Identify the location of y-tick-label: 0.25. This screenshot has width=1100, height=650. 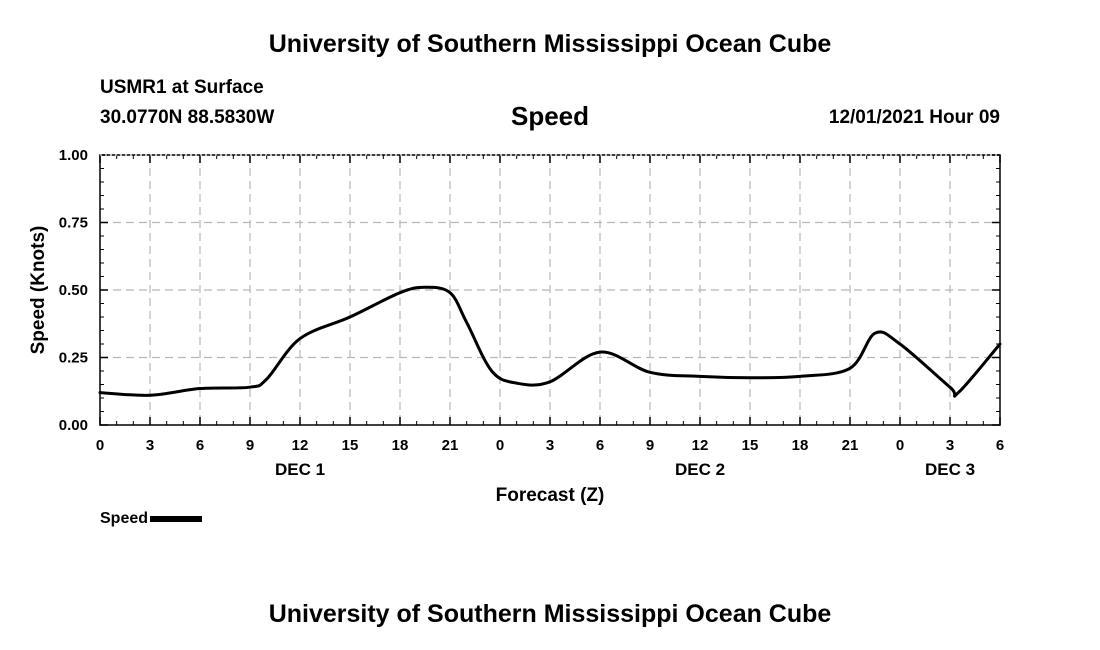
(73, 358).